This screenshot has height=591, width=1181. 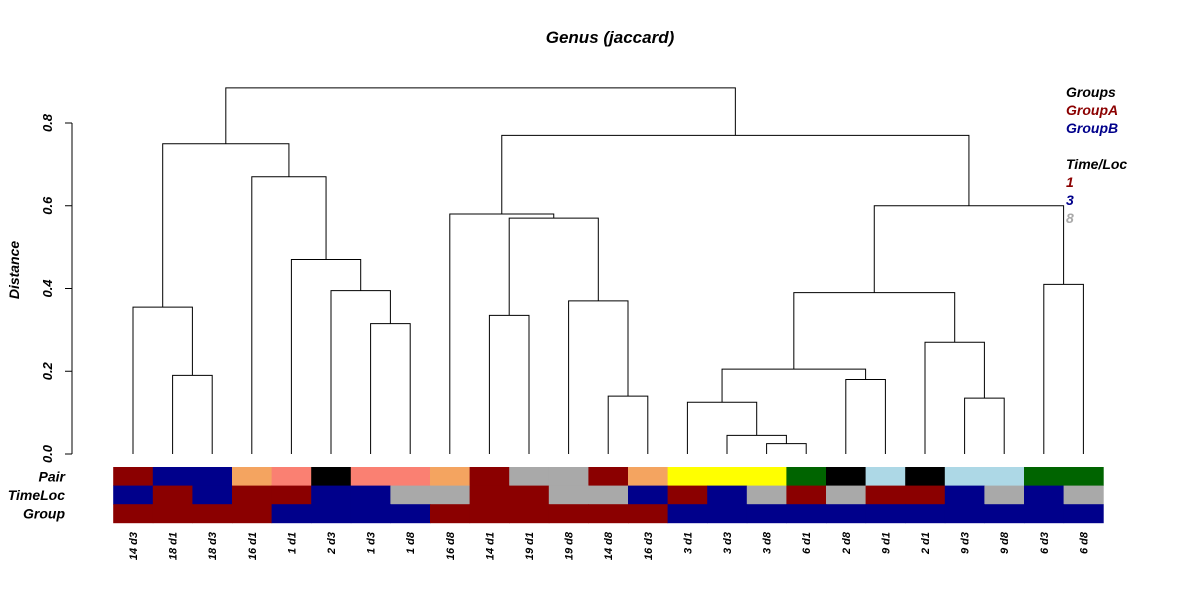 I want to click on leaf-label: 14 d8, so click(x=609, y=545).